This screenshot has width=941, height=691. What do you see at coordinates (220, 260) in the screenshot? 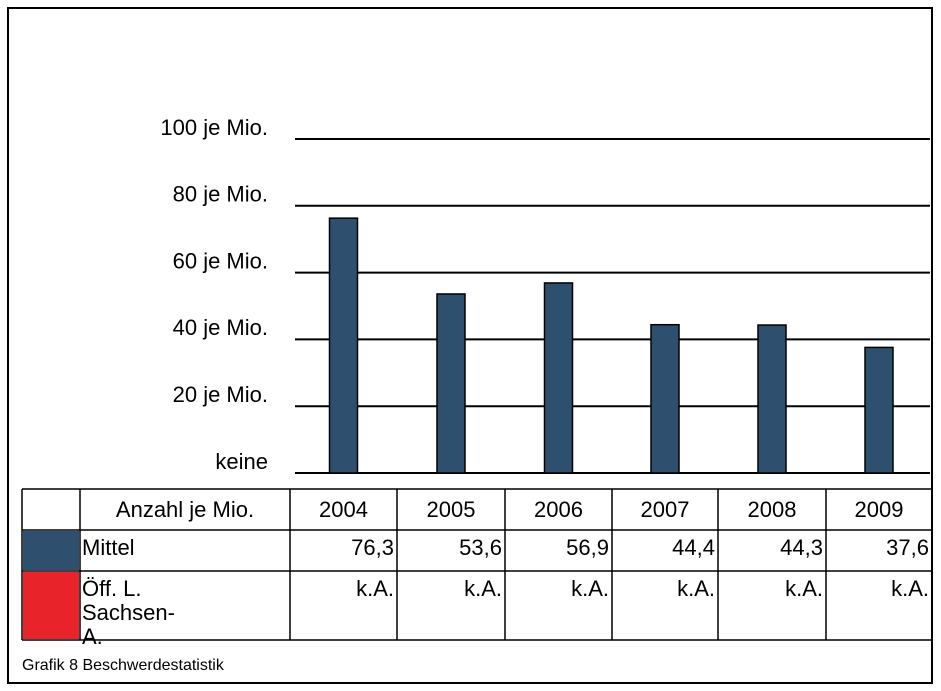
I see `y-tick-label: 60 je Mio.` at bounding box center [220, 260].